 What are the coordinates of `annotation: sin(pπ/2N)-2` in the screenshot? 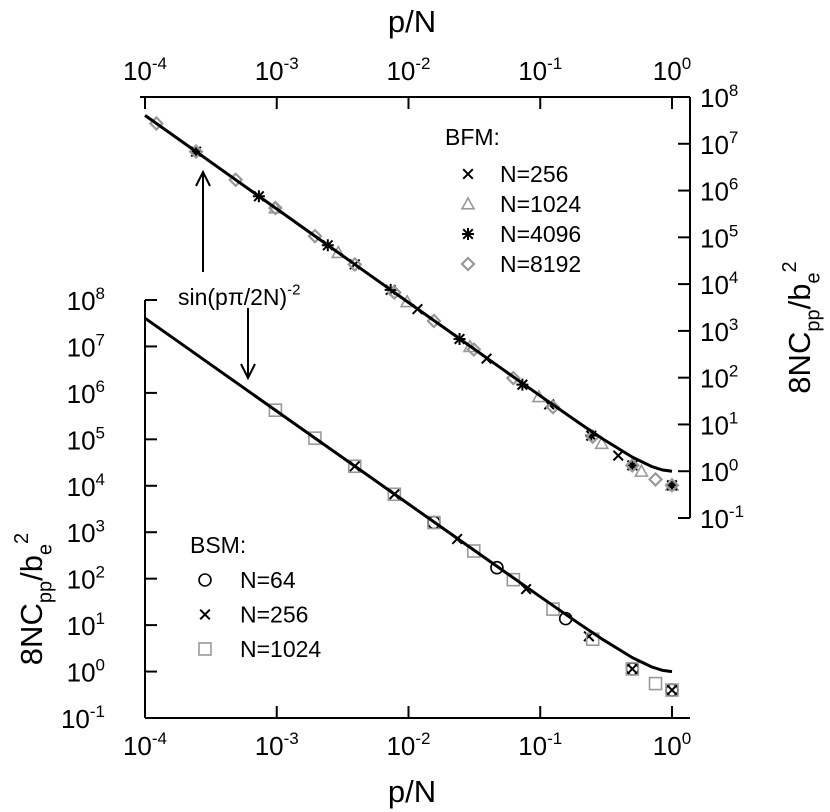 It's located at (239, 296).